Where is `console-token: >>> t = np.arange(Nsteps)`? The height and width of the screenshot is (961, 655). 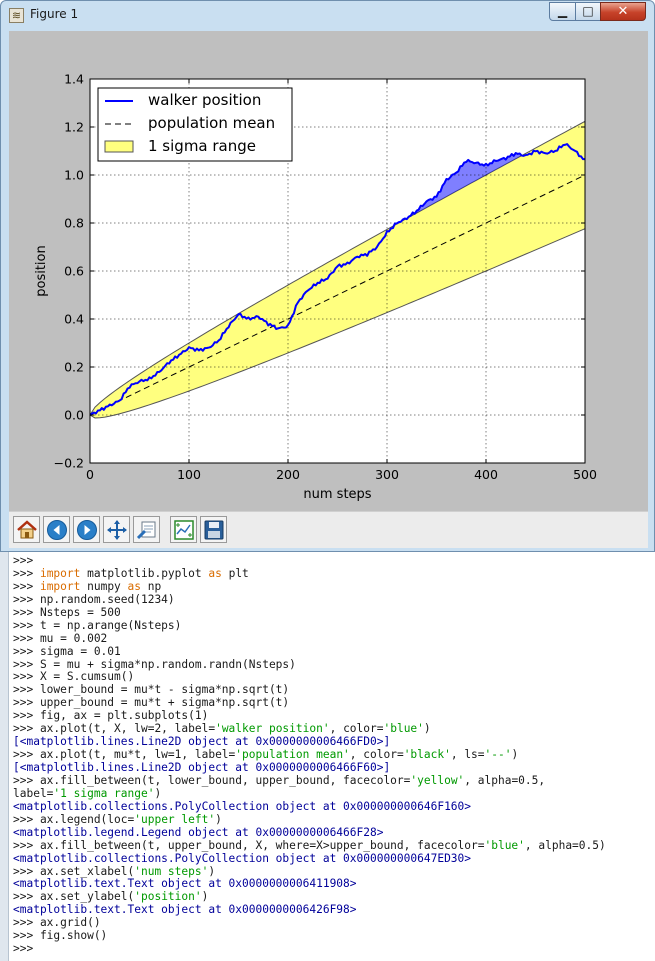
console-token: >>> t = np.arange(Nsteps) is located at coordinates (97, 625).